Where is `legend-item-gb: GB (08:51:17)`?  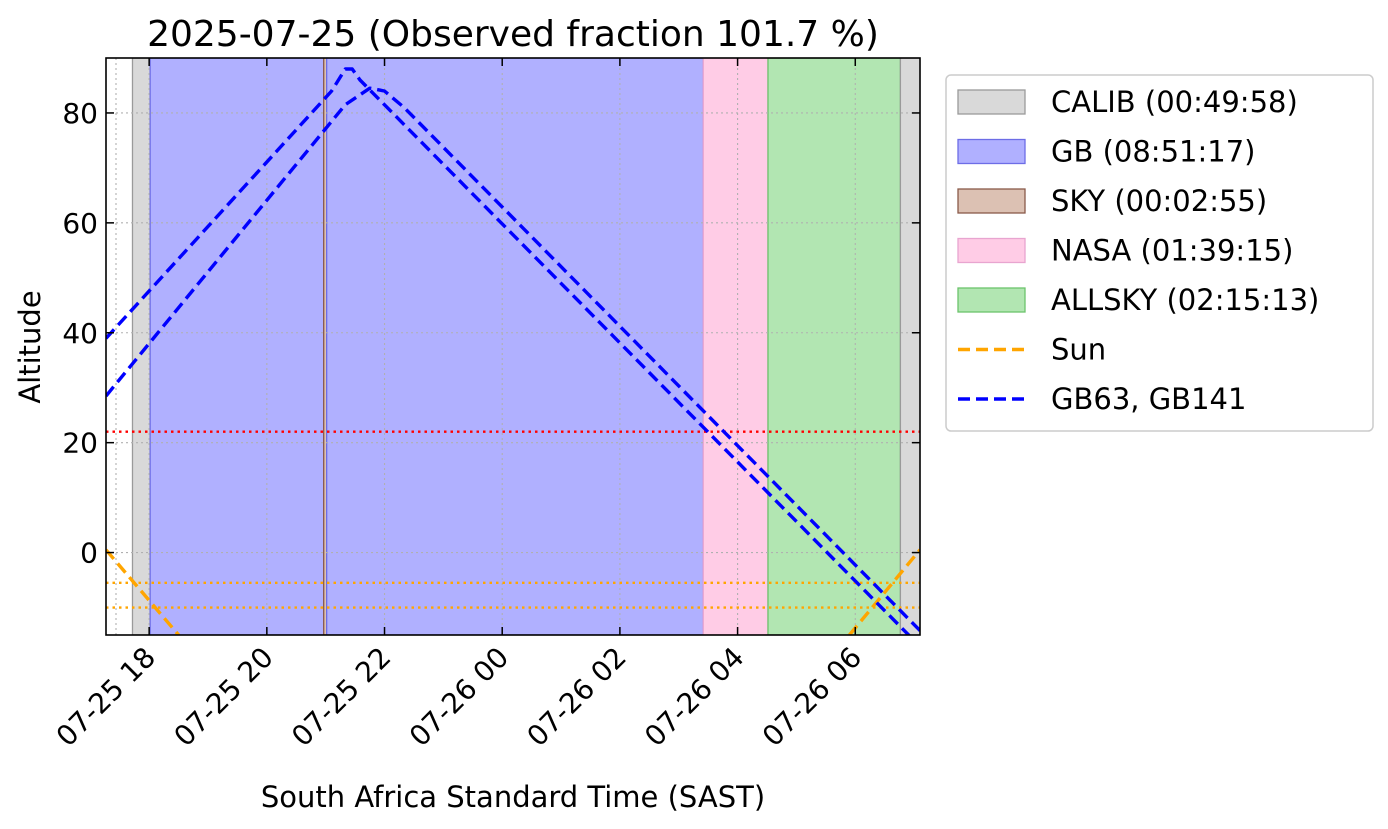
legend-item-gb: GB (08:51:17) is located at coordinates (1106, 152).